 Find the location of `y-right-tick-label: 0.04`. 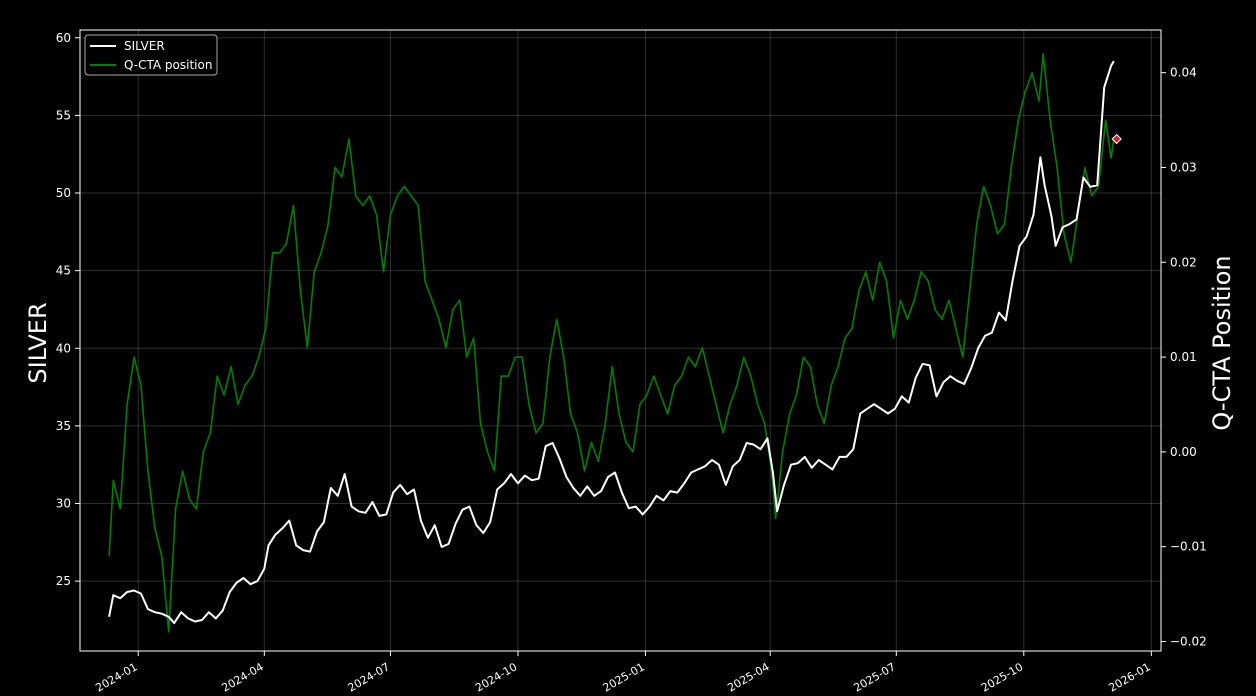

y-right-tick-label: 0.04 is located at coordinates (1183, 73).